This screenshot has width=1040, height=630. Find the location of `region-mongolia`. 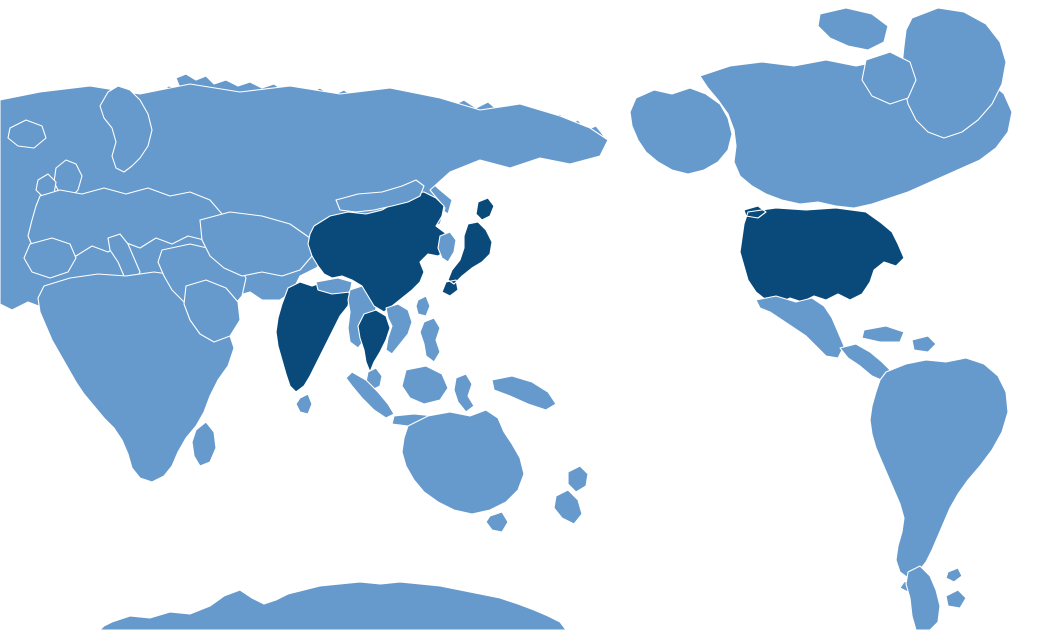

region-mongolia is located at coordinates (380, 196).